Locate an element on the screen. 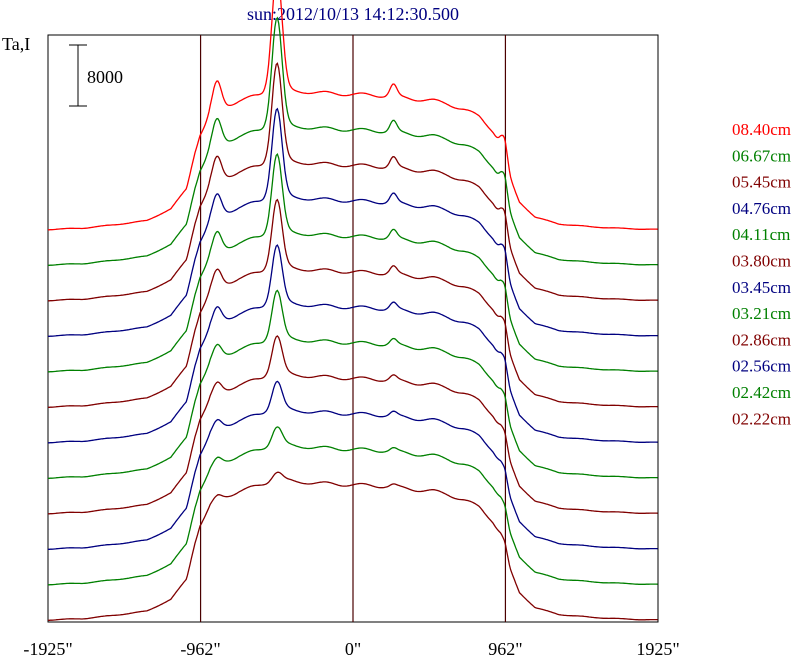  legend-entry: 02.56cm is located at coordinates (761, 366).